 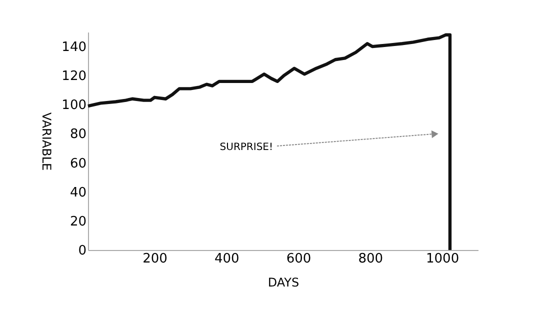 What do you see at coordinates (246, 147) in the screenshot?
I see `annotation: SURPRISE!` at bounding box center [246, 147].